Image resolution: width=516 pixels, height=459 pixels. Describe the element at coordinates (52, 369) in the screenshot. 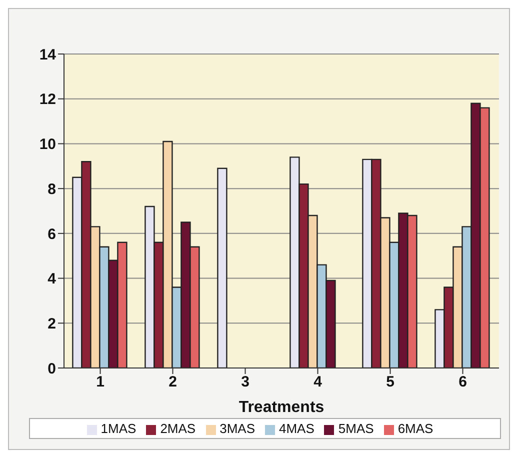

I see `y-tick-label: 0` at that location.